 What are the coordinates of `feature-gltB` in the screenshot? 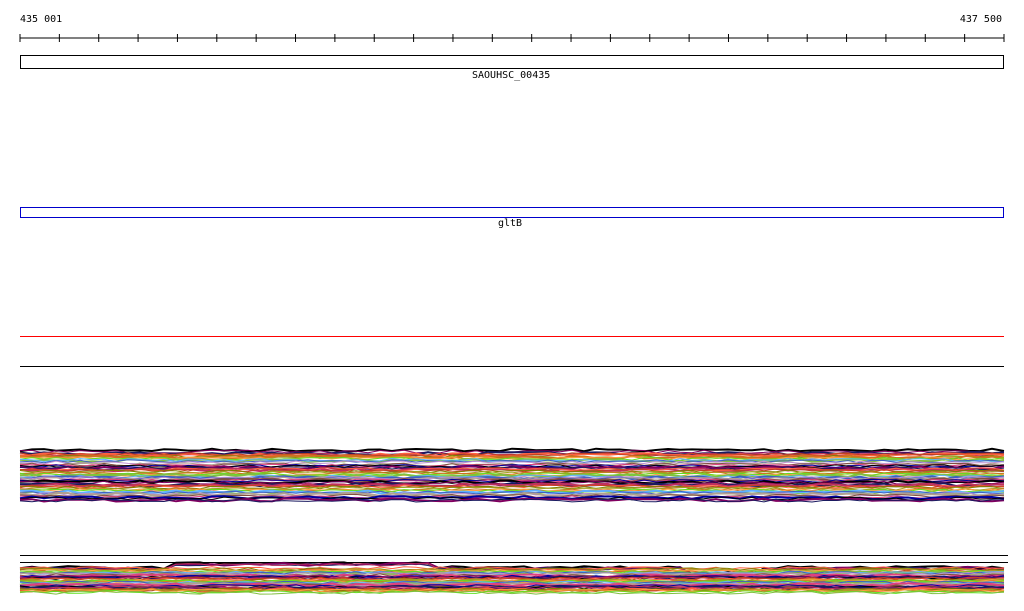 It's located at (512, 212).